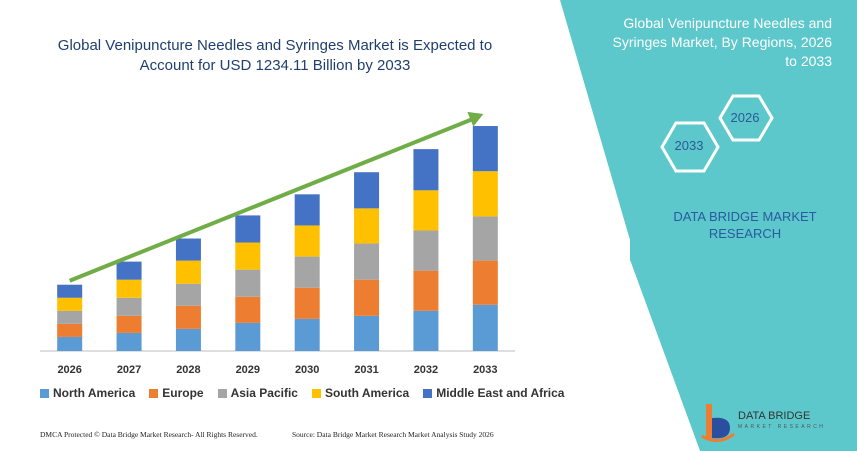 The image size is (857, 451). I want to click on legend-item: North America, so click(87, 393).